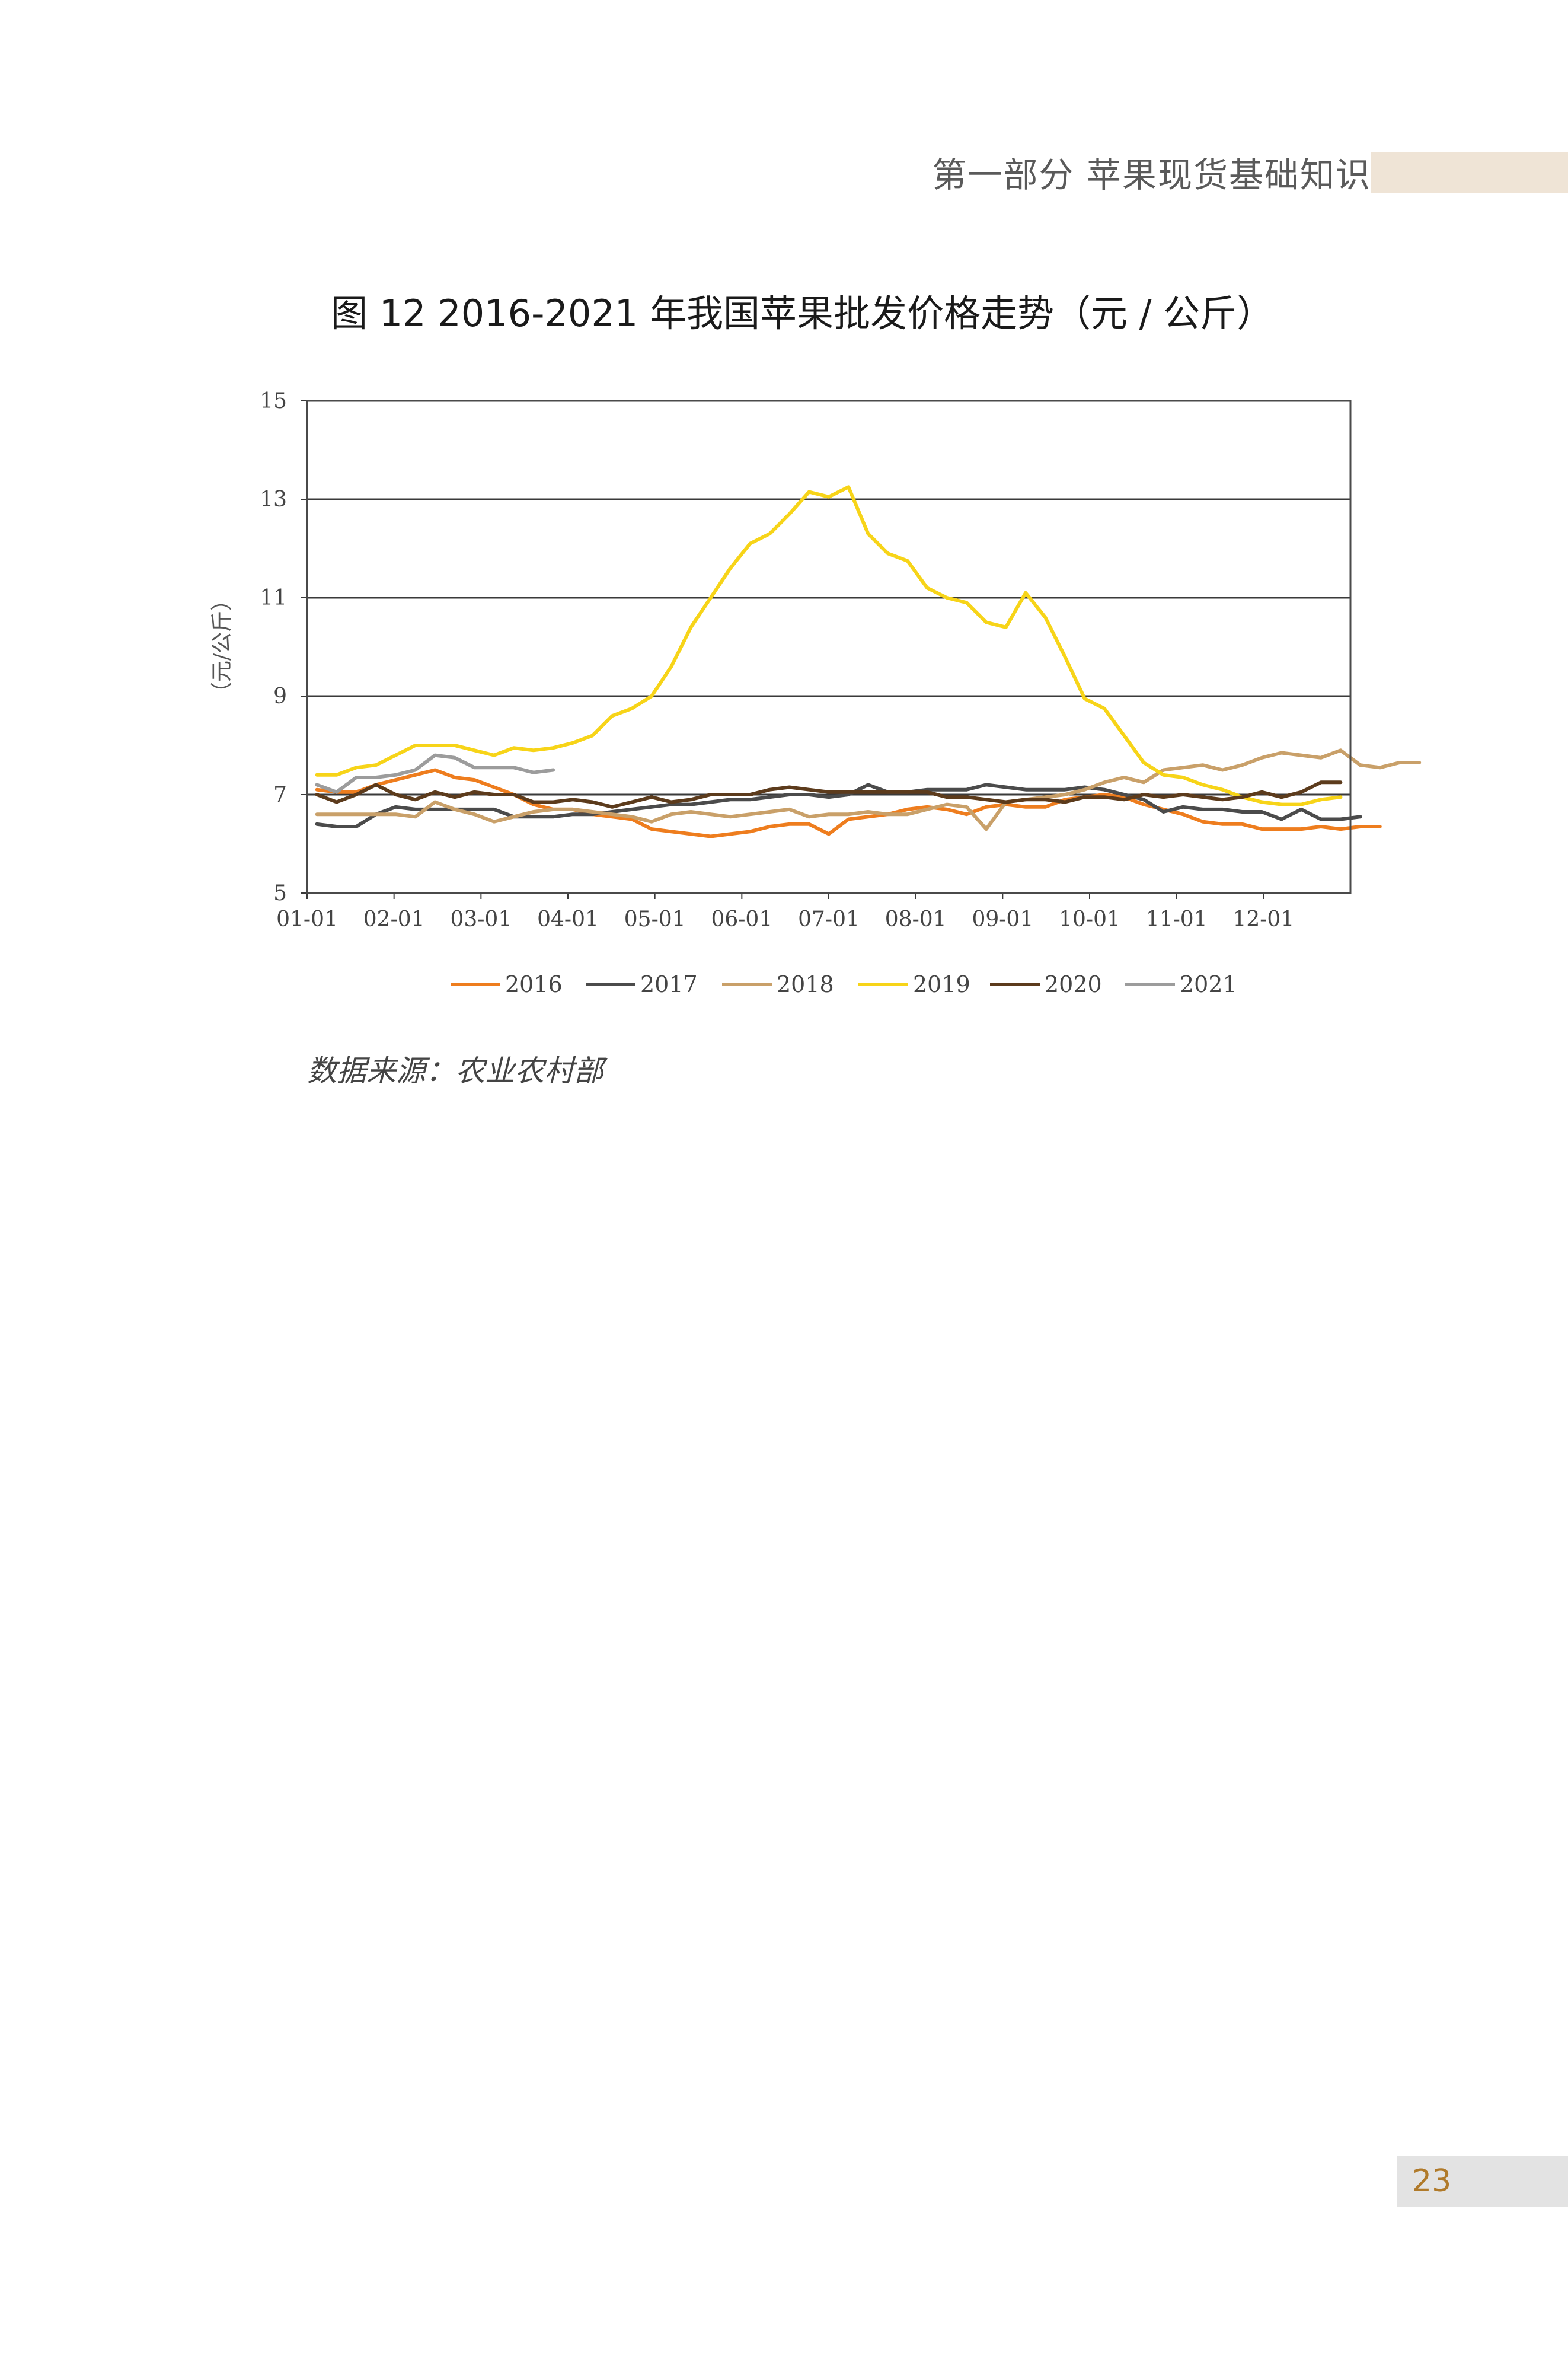 Image resolution: width=1568 pixels, height=2353 pixels. What do you see at coordinates (655, 919) in the screenshot?
I see `x-tick-label: 05-01` at bounding box center [655, 919].